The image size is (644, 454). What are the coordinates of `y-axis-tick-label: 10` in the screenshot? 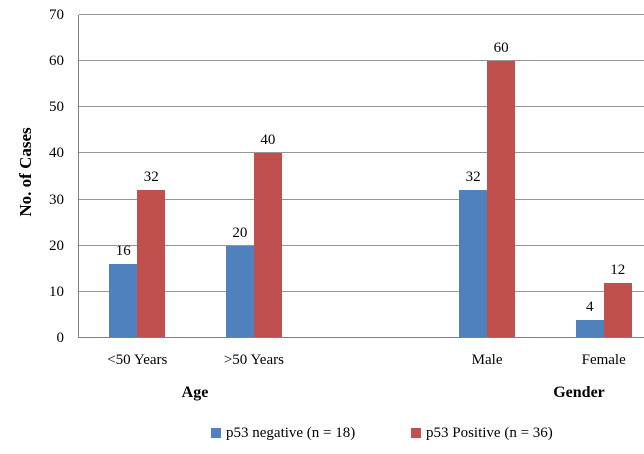 It's located at (56, 291).